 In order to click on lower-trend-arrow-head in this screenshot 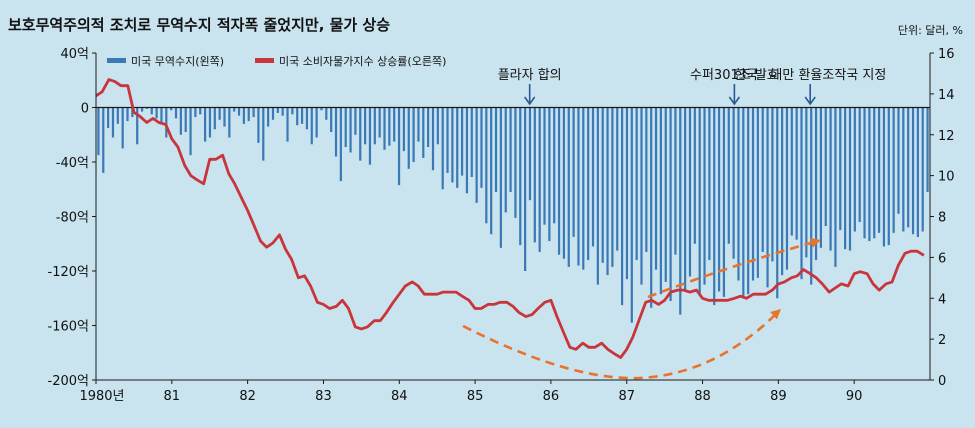, I will do `click(775, 314)`.